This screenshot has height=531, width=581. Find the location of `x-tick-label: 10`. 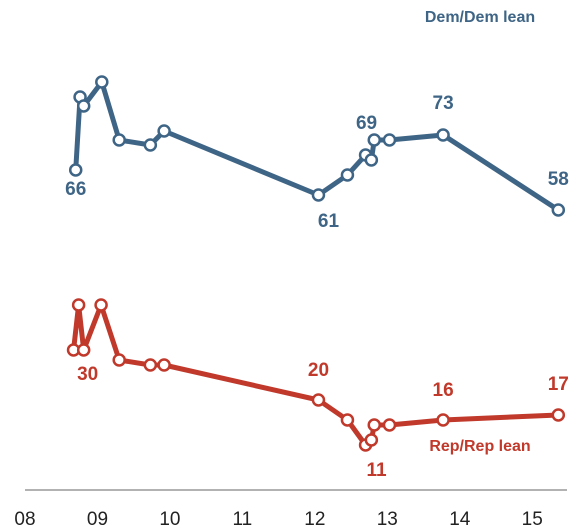

x-tick-label: 10 is located at coordinates (169, 519).